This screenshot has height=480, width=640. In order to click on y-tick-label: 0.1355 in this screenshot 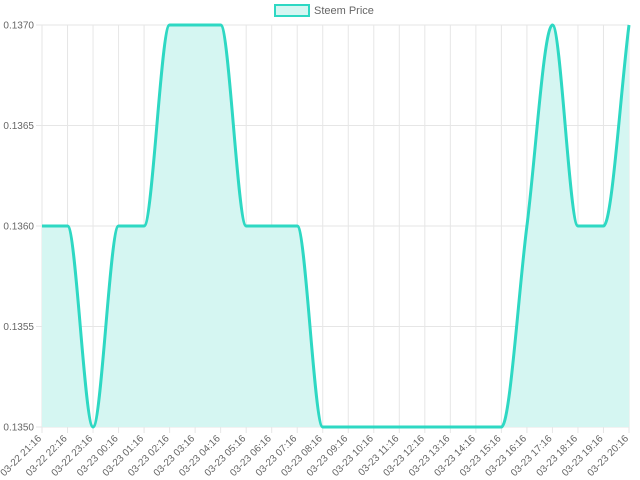, I will do `click(18, 327)`.